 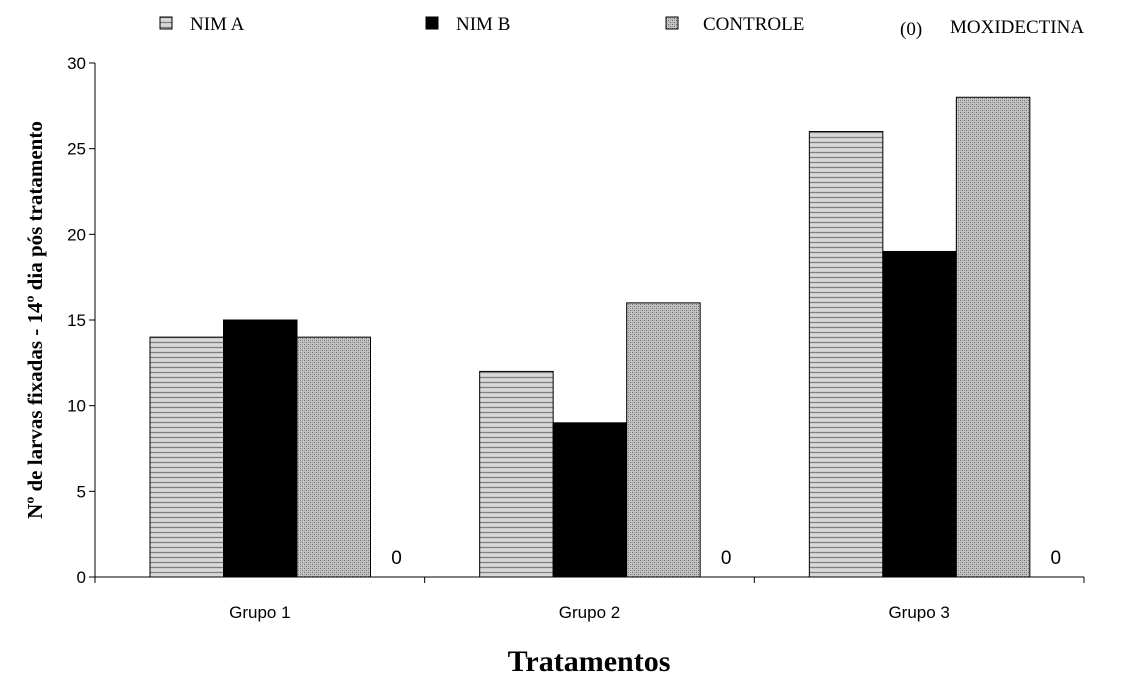 I want to click on legend-item-controle: CONTROLE, so click(x=734, y=24).